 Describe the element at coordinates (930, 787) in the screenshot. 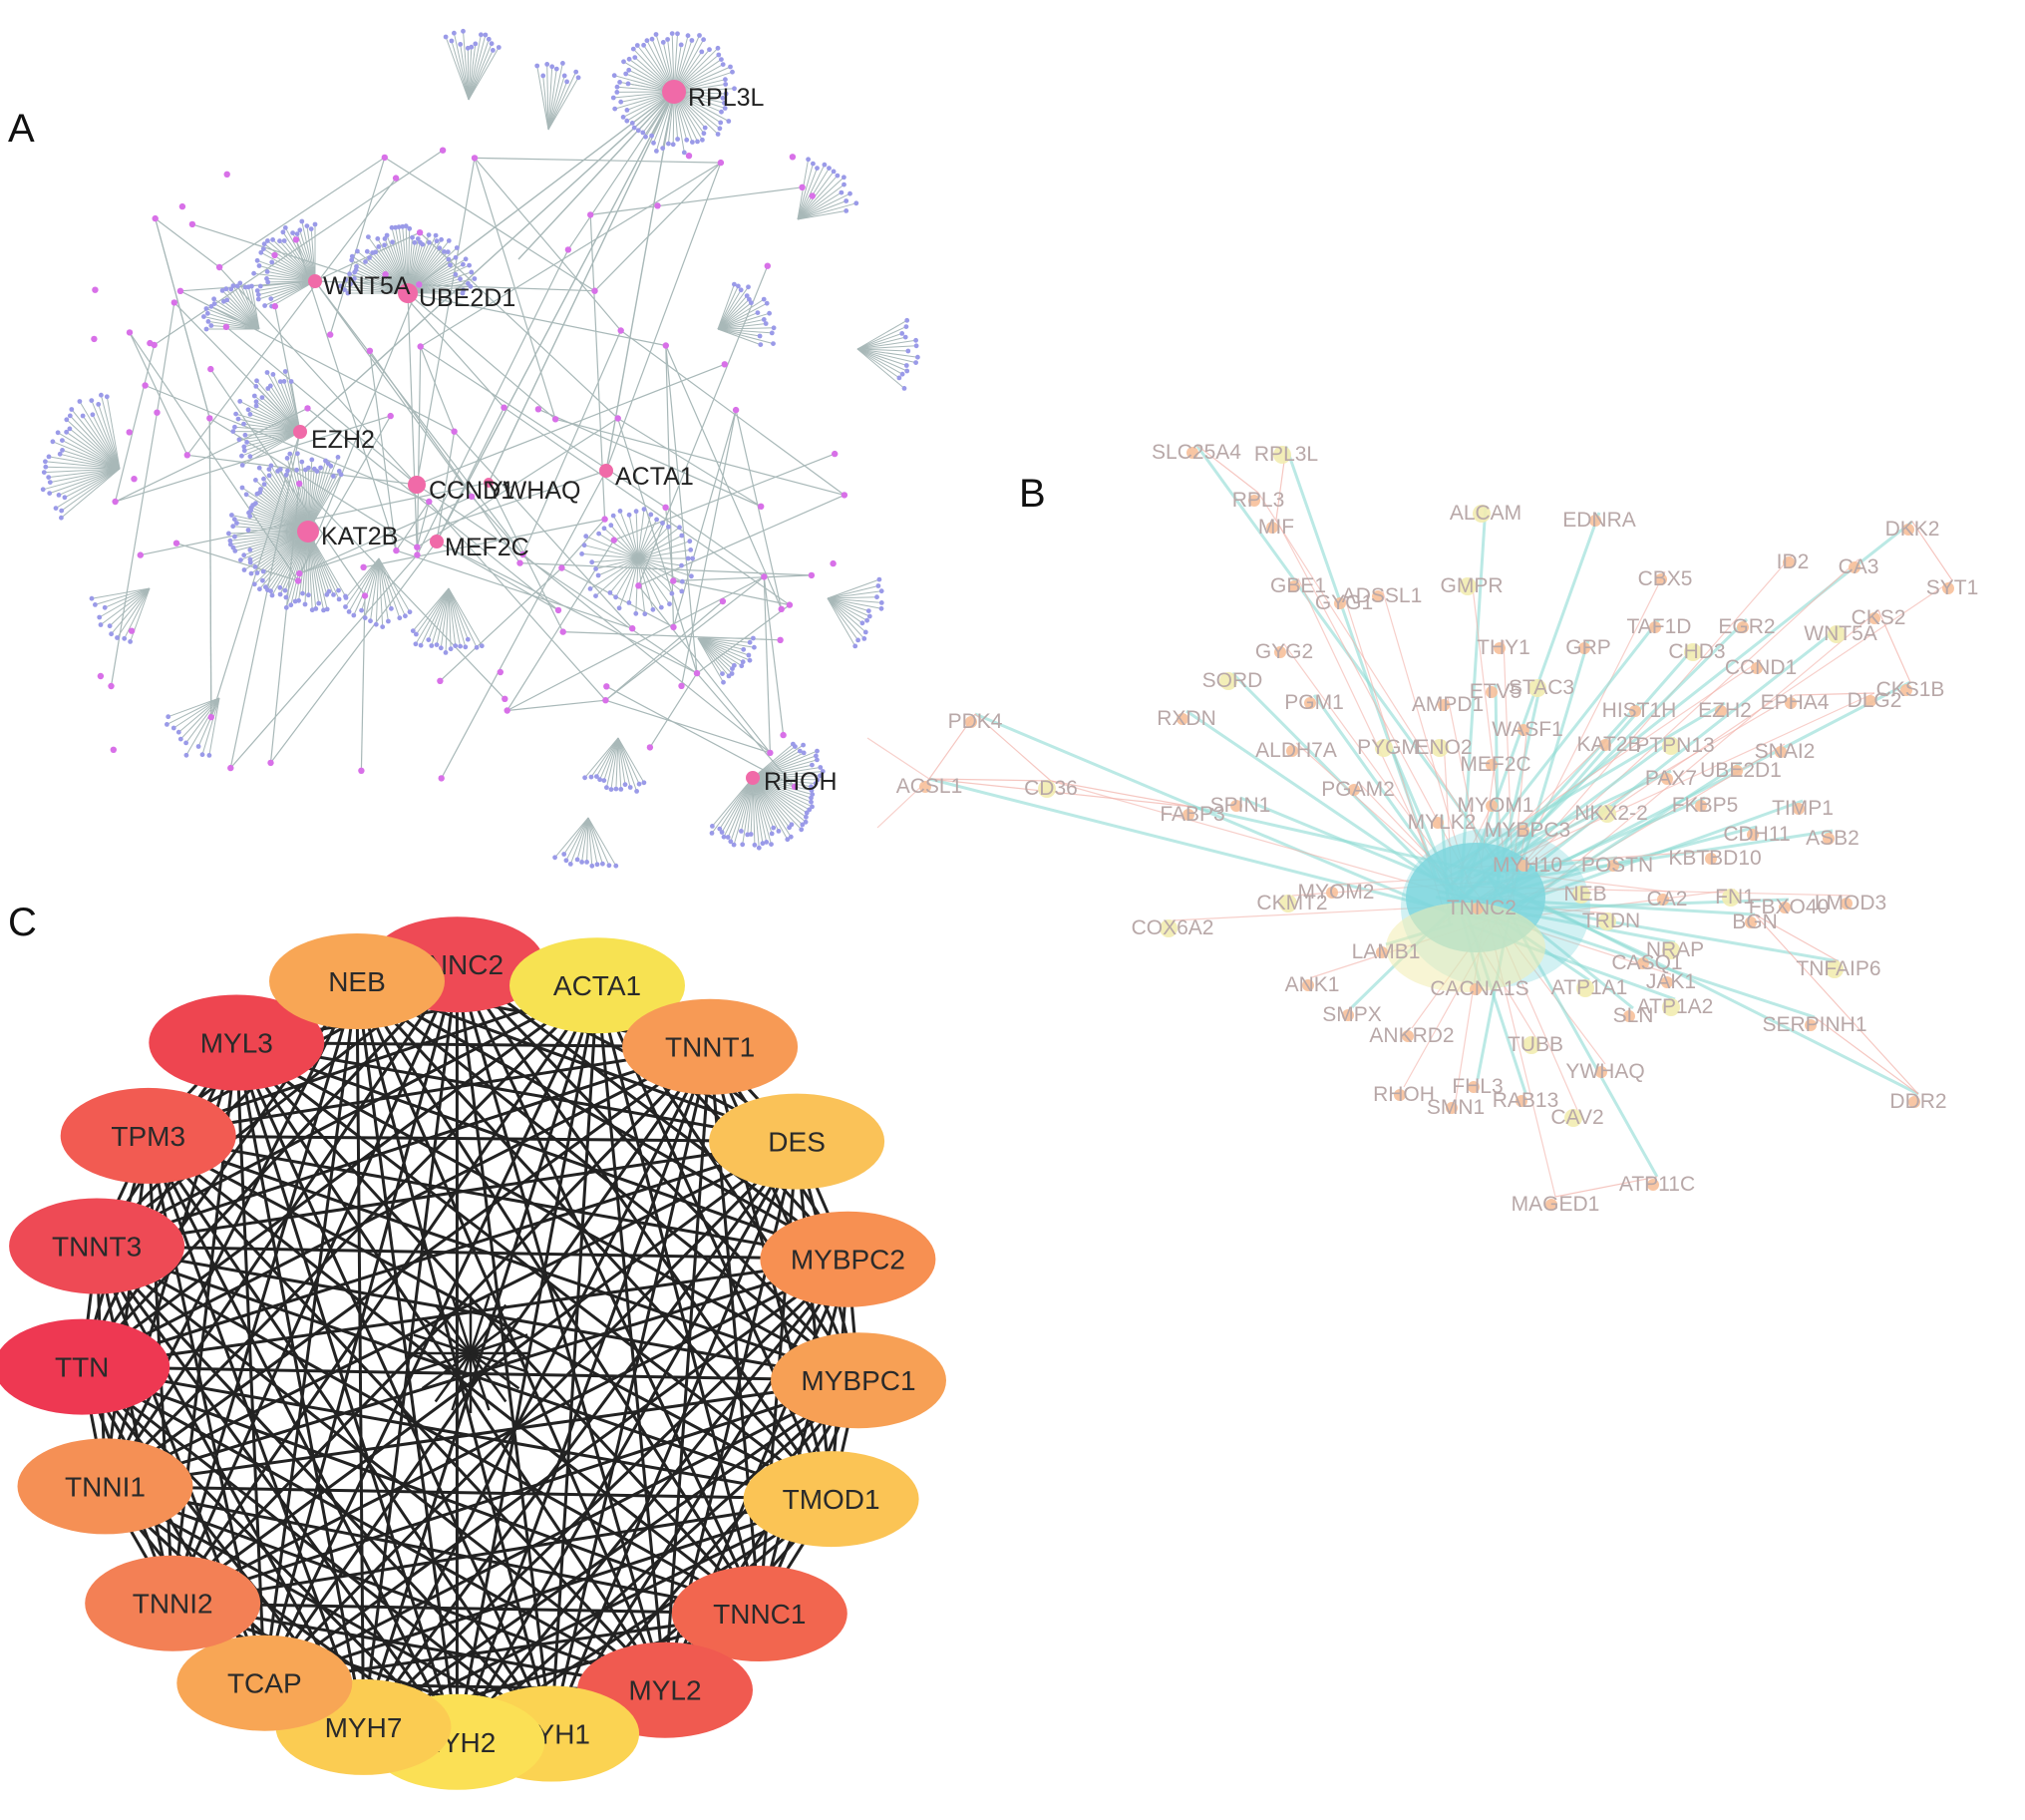

I see `panel-b-label: ACSL1` at that location.